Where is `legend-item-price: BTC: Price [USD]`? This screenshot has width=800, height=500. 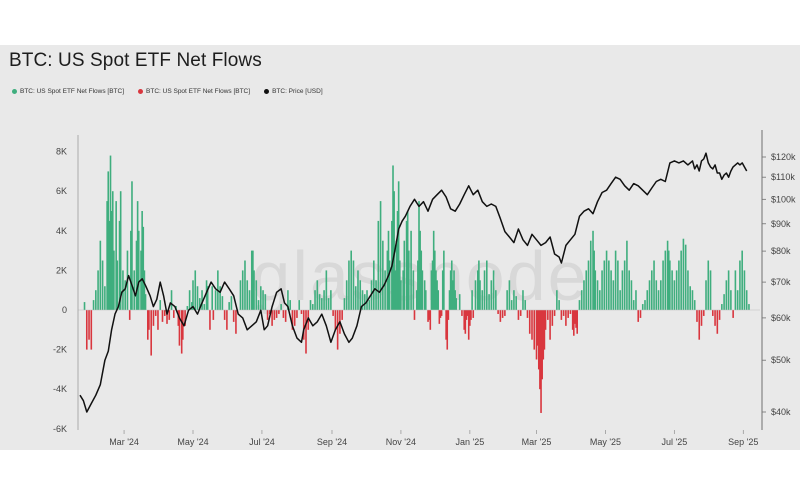 legend-item-price: BTC: Price [USD] is located at coordinates (293, 91).